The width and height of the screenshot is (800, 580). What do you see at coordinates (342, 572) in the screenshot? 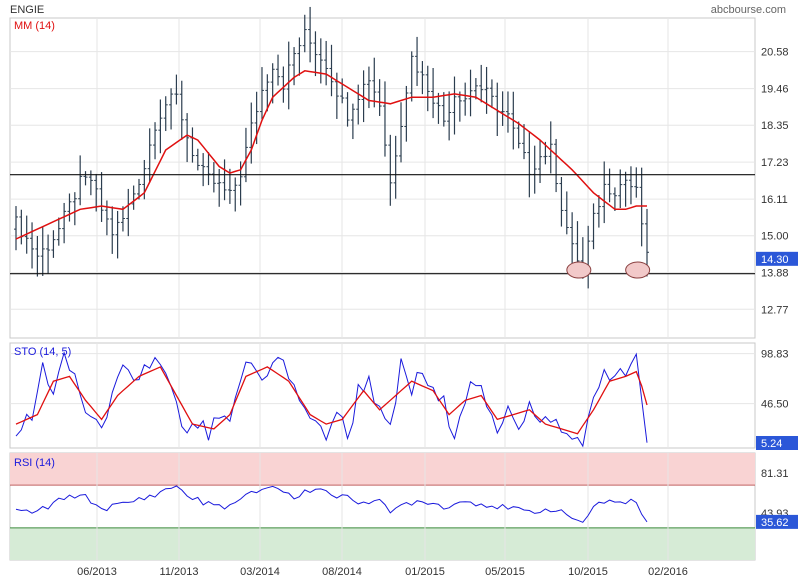
I see `x-tick-label: 08/2014` at bounding box center [342, 572].